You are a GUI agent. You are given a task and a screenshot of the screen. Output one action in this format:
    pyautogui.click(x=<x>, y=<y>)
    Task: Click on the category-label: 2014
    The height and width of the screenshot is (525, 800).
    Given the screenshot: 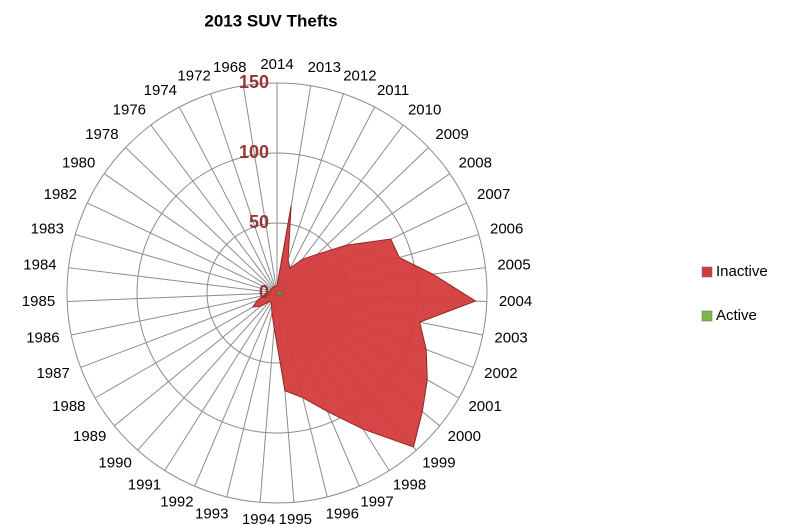 What is the action you would take?
    pyautogui.click(x=276, y=64)
    